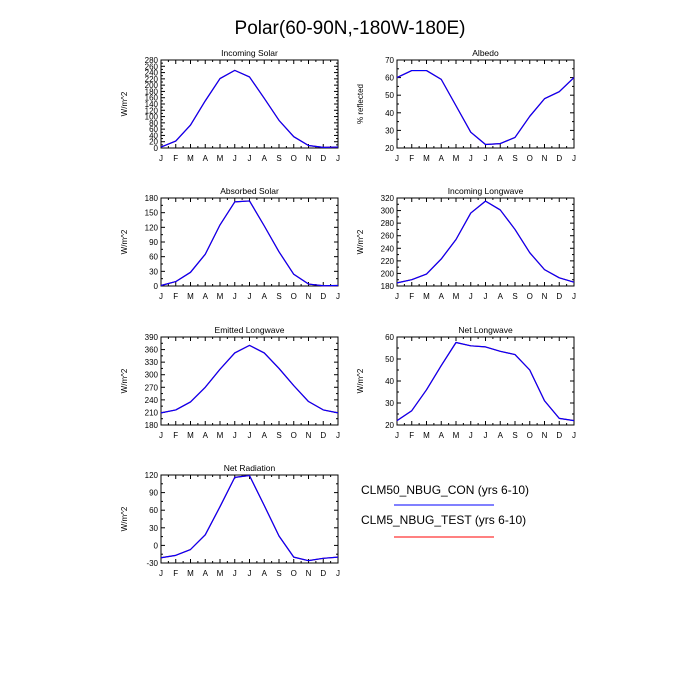 The image size is (700, 700). Describe the element at coordinates (152, 400) in the screenshot. I see `y-tick-label: 240` at that location.